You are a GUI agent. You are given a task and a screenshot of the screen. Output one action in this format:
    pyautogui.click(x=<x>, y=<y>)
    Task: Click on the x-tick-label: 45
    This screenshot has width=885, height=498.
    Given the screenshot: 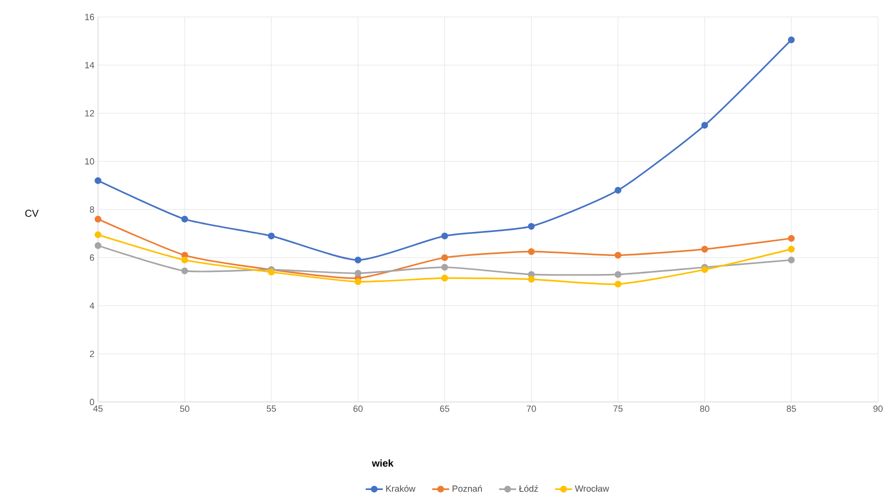 What is the action you would take?
    pyautogui.click(x=98, y=409)
    